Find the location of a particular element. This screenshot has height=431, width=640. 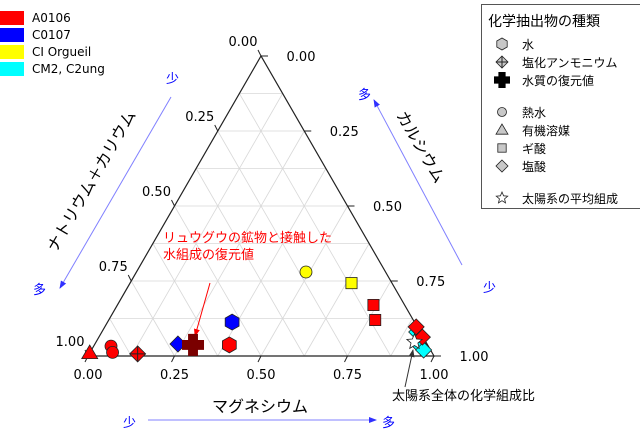

legend-item-hexagon: 水 is located at coordinates (561, 44).